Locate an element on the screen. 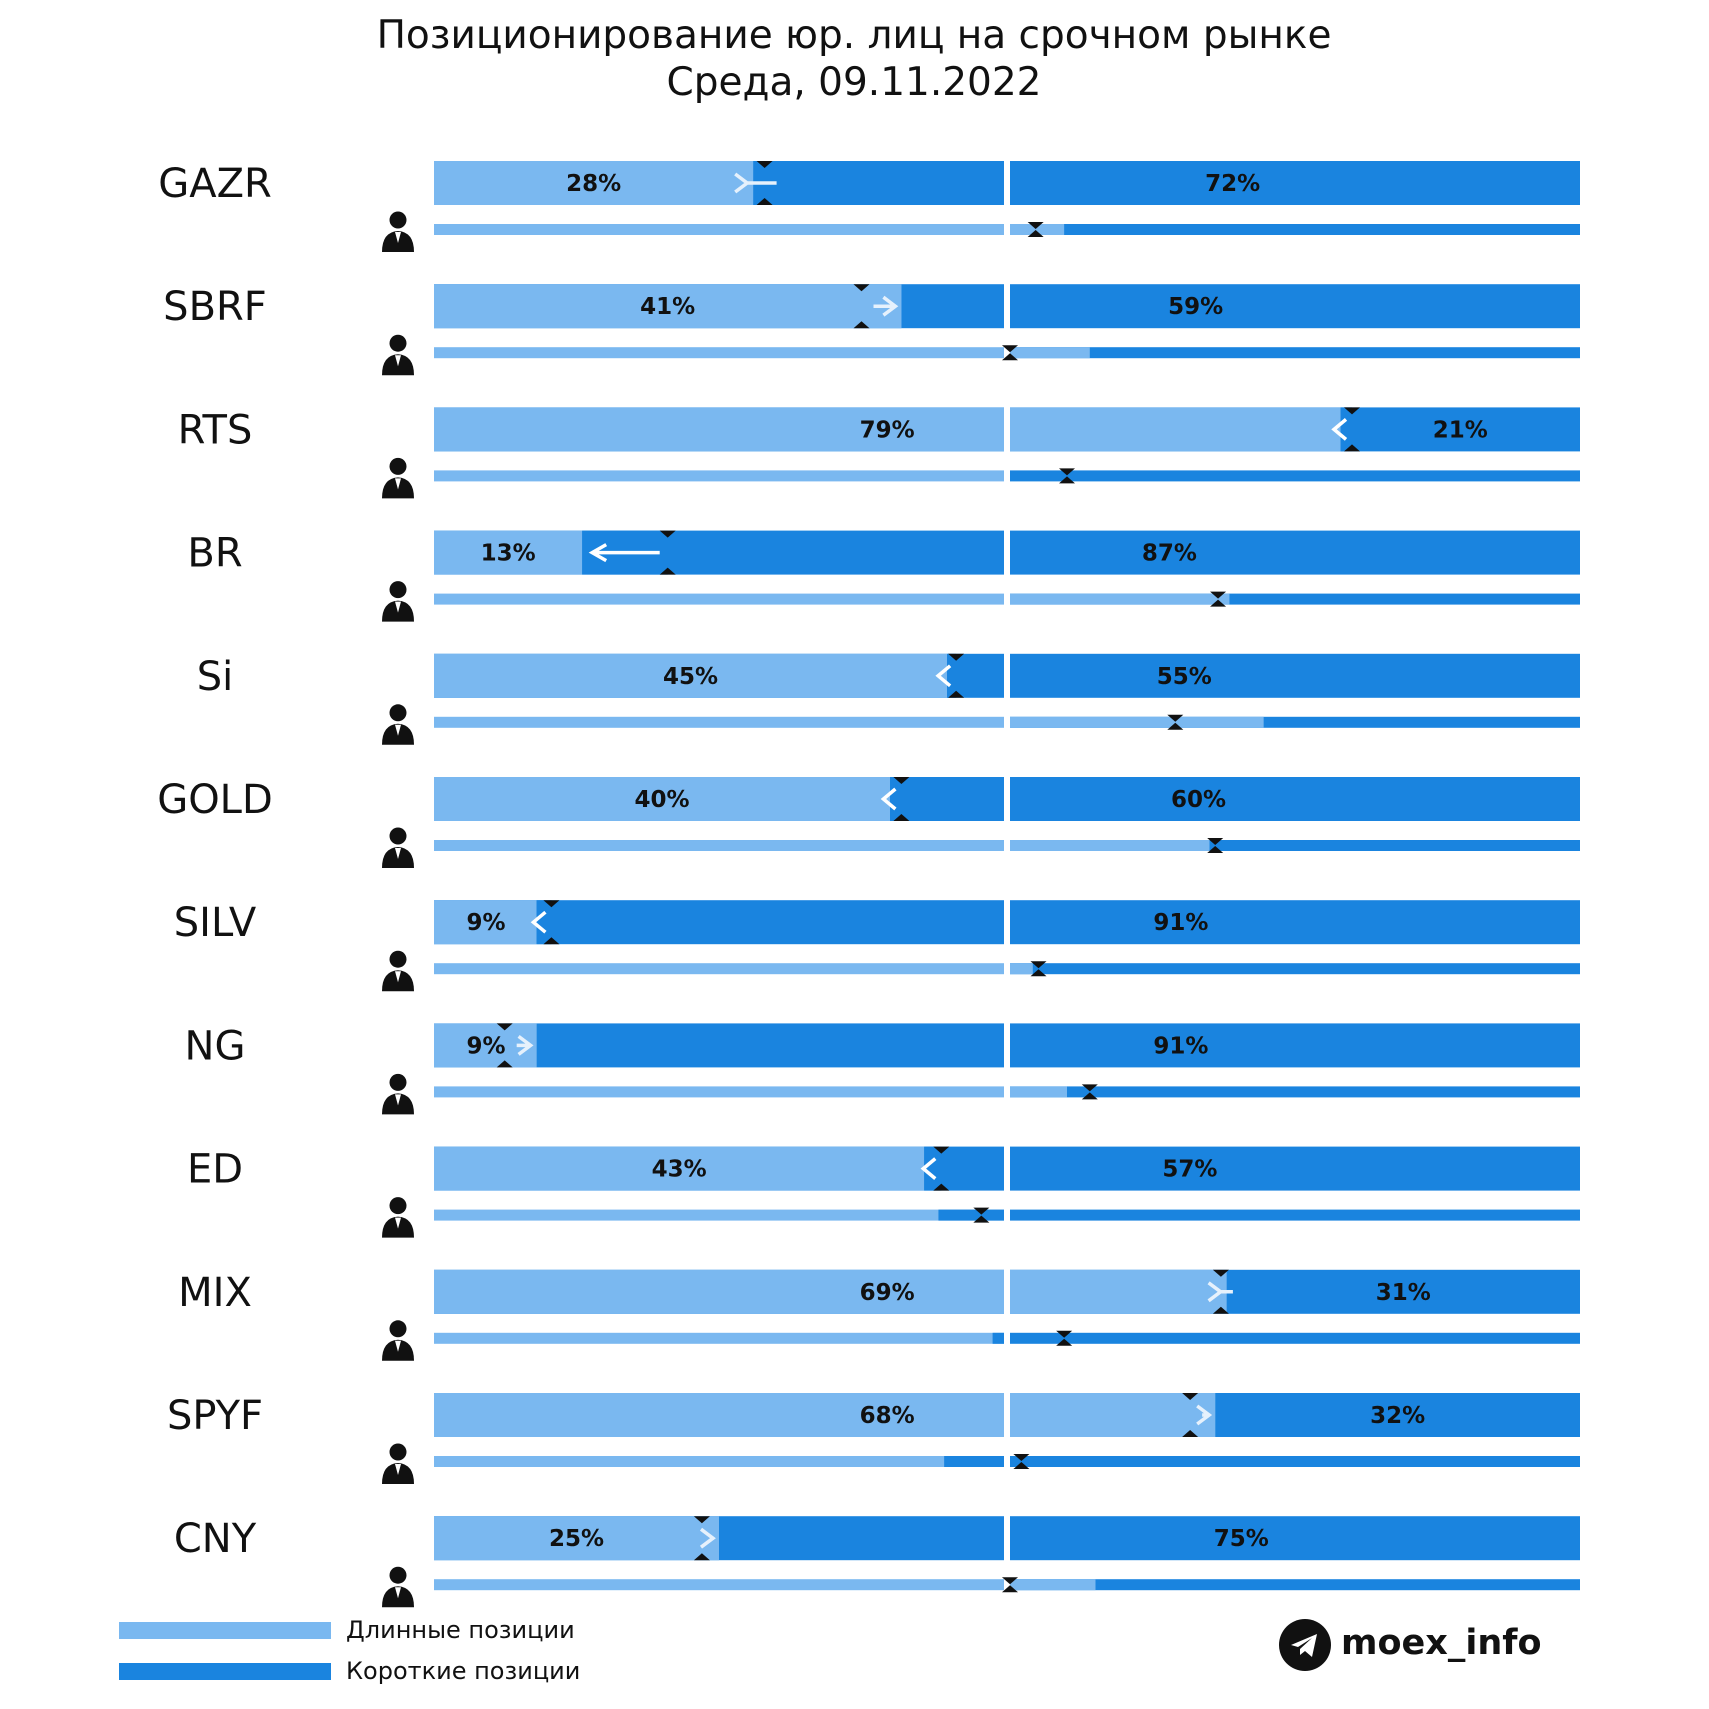  legend-long-swatch is located at coordinates (225, 1630).